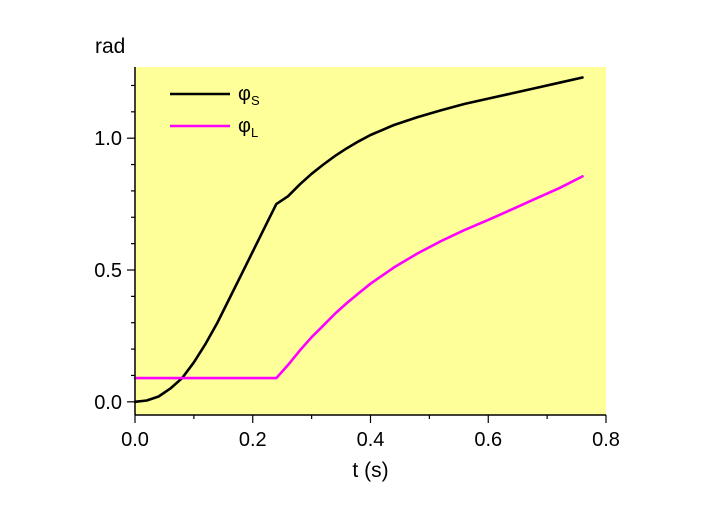 This screenshot has height=510, width=722. What do you see at coordinates (606, 440) in the screenshot?
I see `x-tick-label: 0.8` at bounding box center [606, 440].